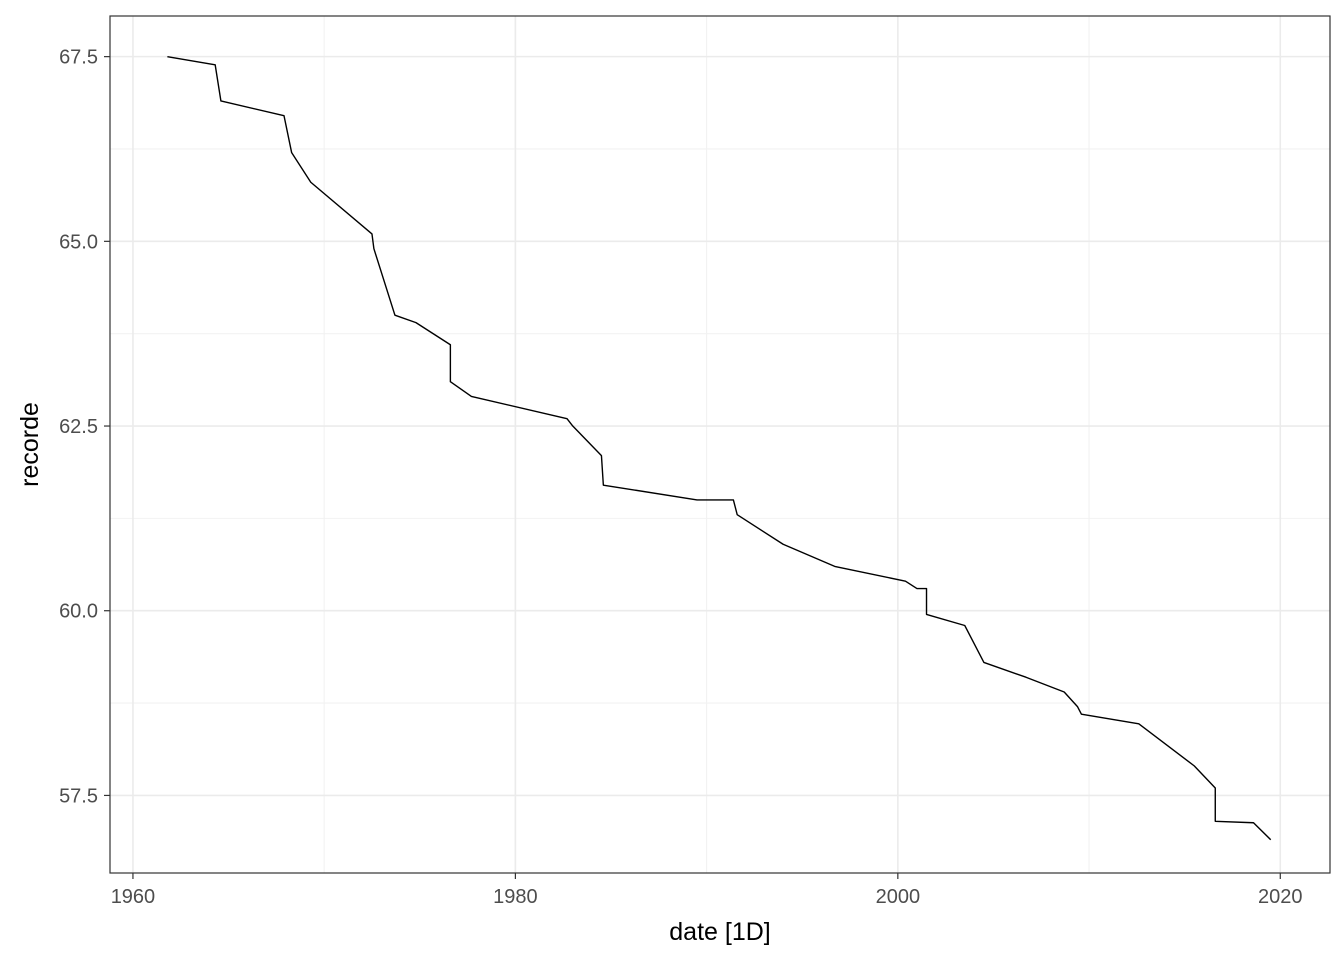  I want to click on y-tick-label: 67.5, so click(78, 58).